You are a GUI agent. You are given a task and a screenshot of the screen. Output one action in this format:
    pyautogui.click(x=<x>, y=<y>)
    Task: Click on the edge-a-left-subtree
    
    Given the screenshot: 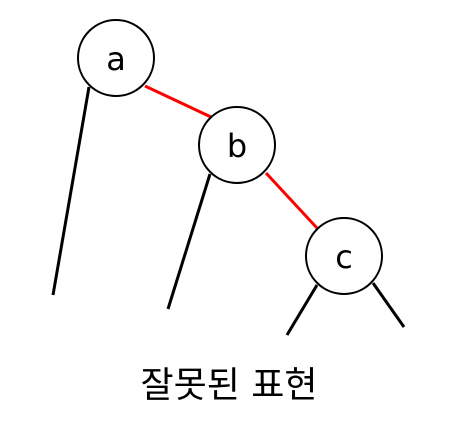 What is the action you would take?
    pyautogui.click(x=71, y=191)
    